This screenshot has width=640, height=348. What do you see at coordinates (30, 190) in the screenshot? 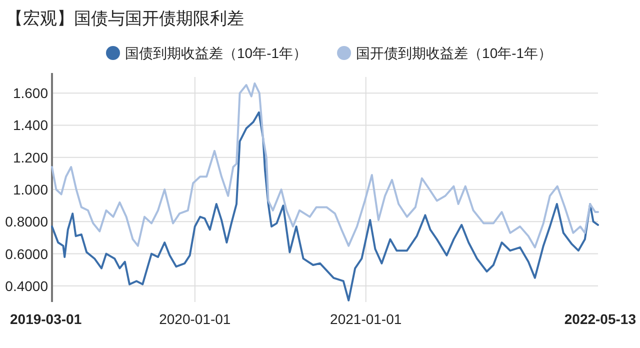
I see `y-tick-label: 1.000` at bounding box center [30, 190].